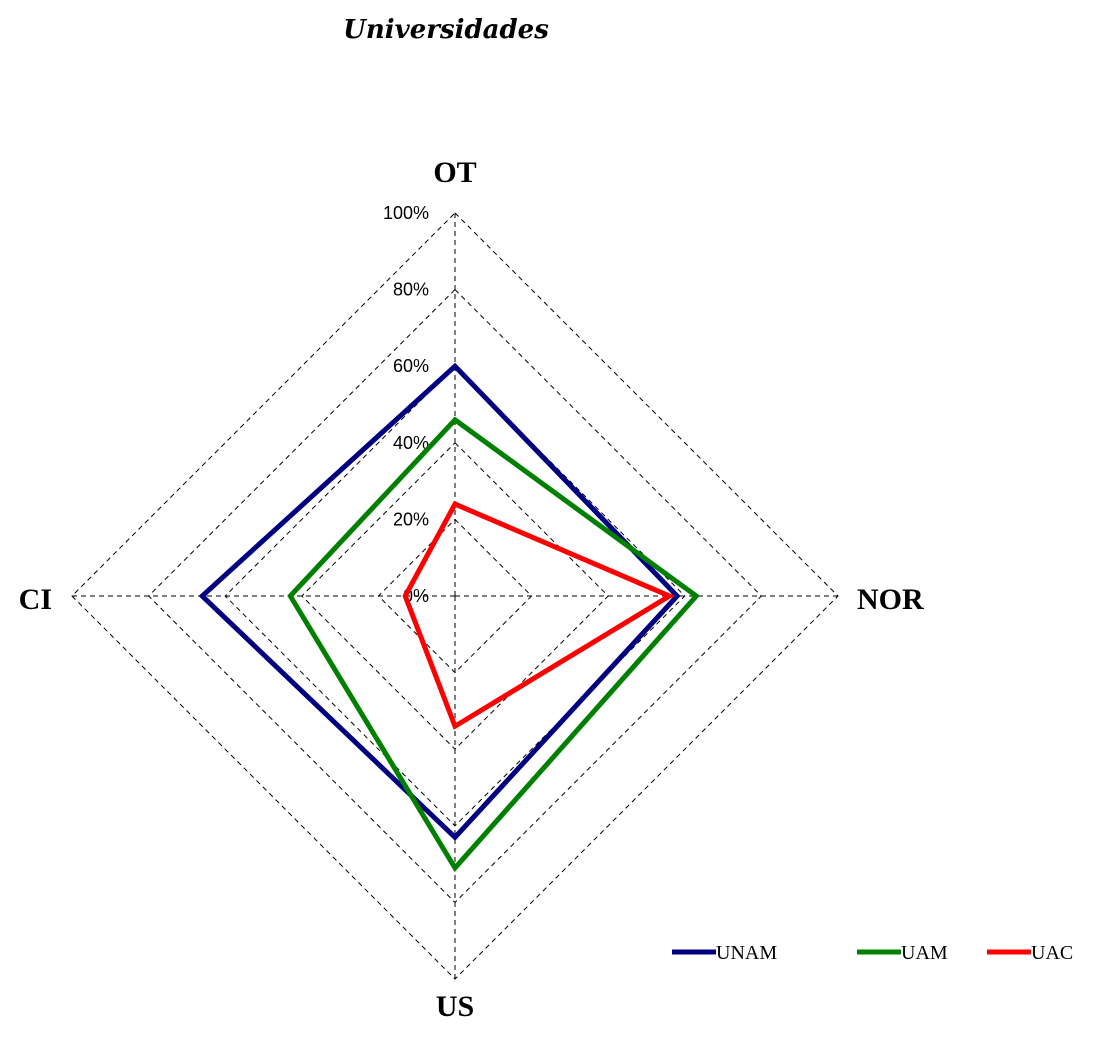 Image resolution: width=1096 pixels, height=1039 pixels. What do you see at coordinates (1052, 953) in the screenshot?
I see `legend-label: UAC` at bounding box center [1052, 953].